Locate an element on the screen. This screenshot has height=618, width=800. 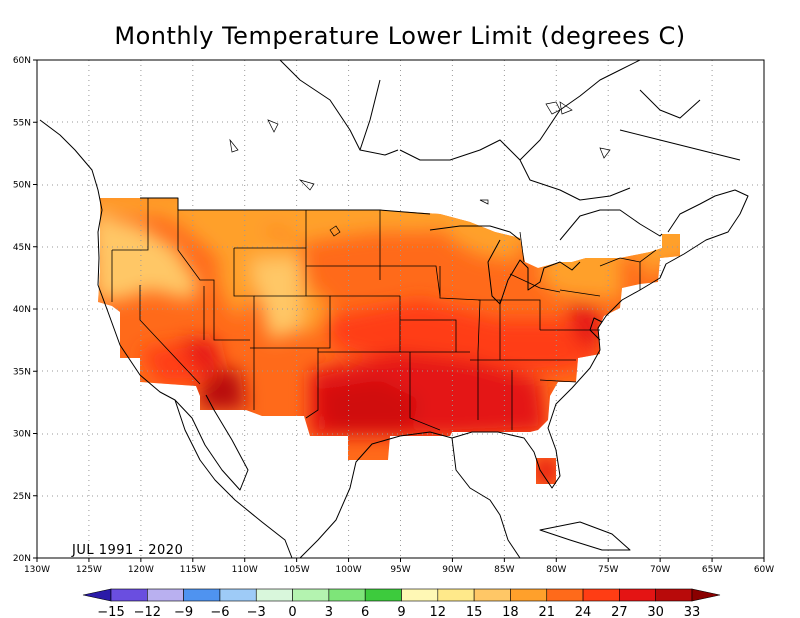
colorbar-label: 18 is located at coordinates (510, 611).